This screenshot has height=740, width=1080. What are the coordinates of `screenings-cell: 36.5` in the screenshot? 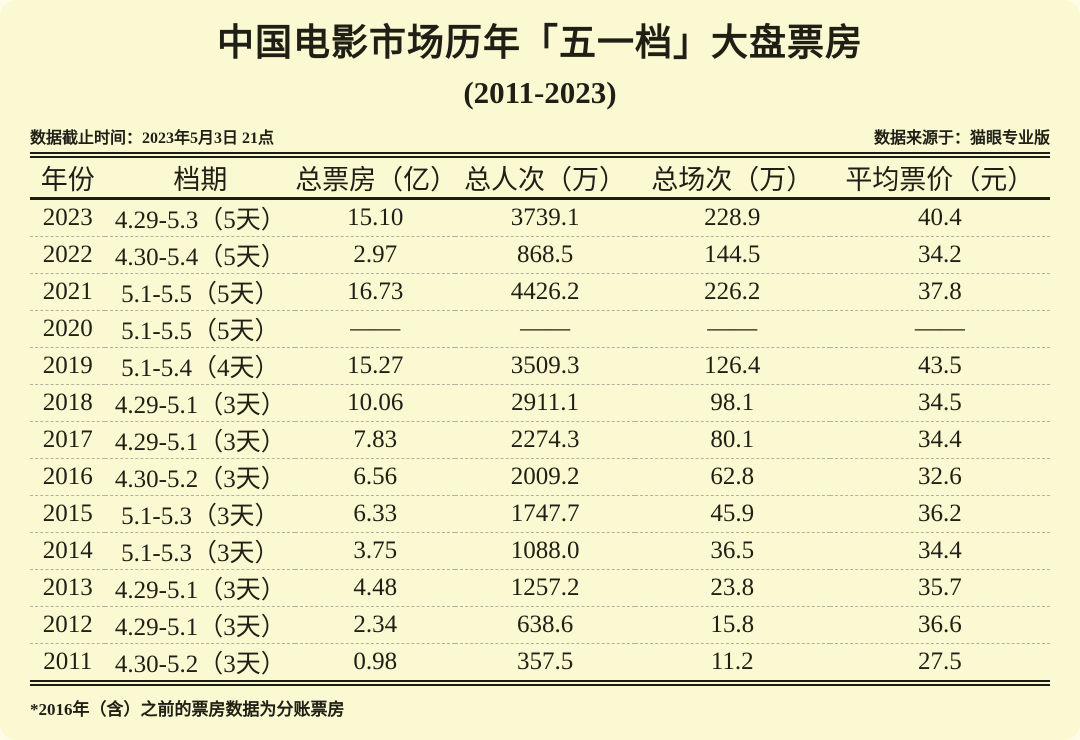 It's located at (732, 551).